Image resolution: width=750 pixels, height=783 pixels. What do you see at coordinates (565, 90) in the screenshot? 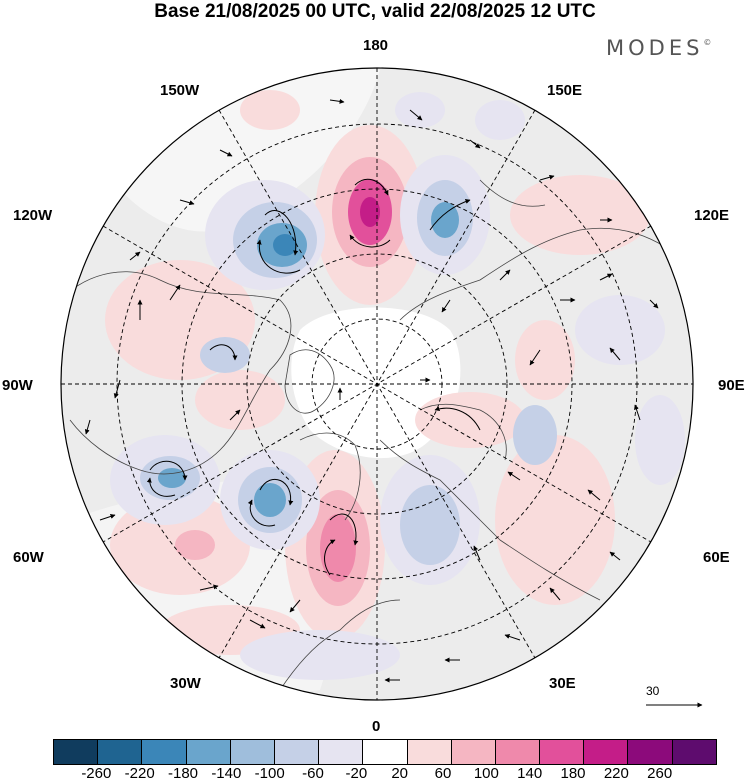
I see `lon-label-150e: 150E` at bounding box center [565, 90].